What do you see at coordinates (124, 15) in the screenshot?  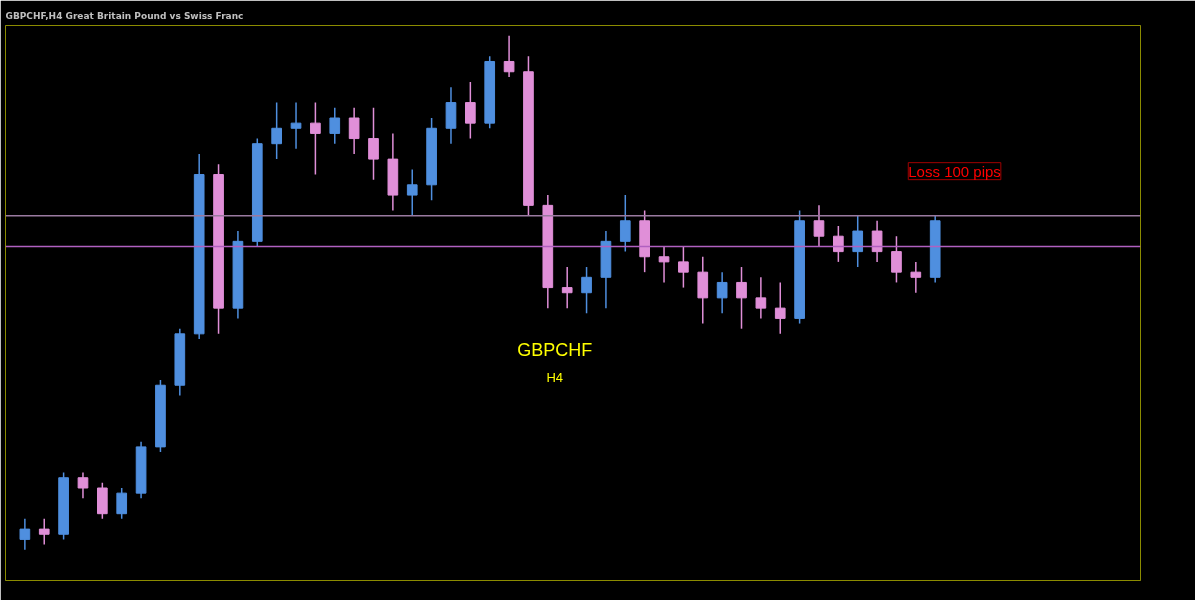 I see `chart-title: GBPCHF,H4 Great Britain Pound vs Swiss Franc` at bounding box center [124, 15].